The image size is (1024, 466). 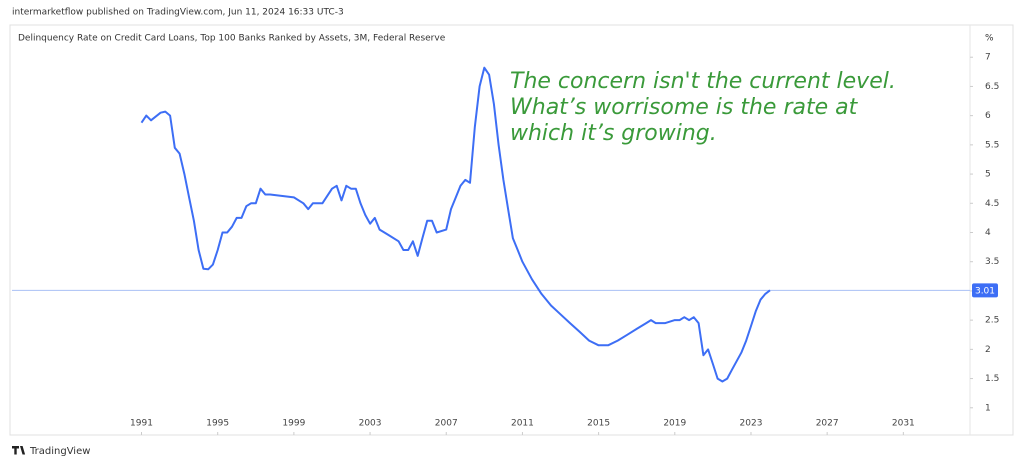 I want to click on y-tick-label: 5, so click(x=988, y=175).